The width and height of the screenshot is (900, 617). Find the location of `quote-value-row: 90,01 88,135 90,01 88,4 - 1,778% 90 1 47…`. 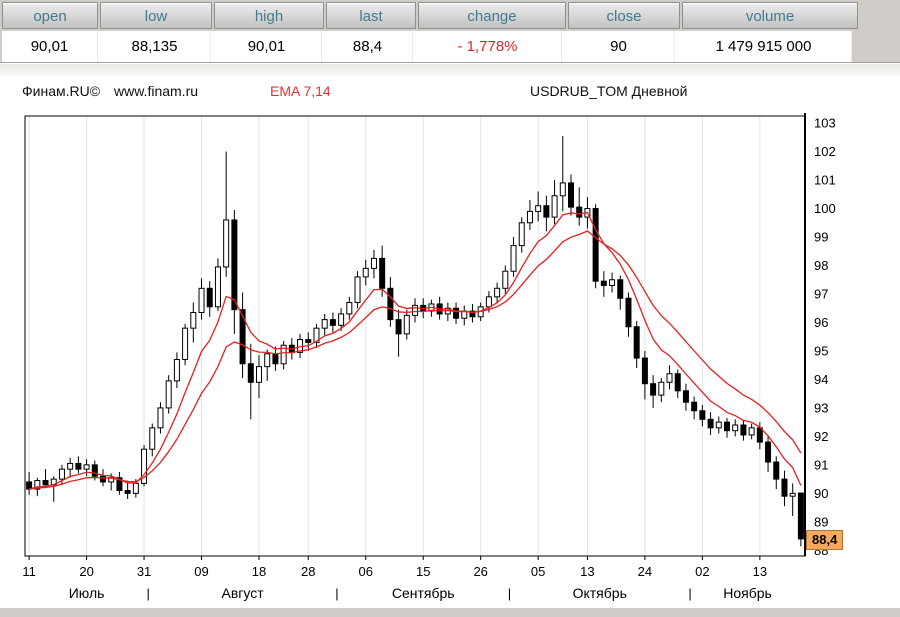

quote-value-row: 90,01 88,135 90,01 88,4 - 1,778% 90 1 47… is located at coordinates (427, 46).